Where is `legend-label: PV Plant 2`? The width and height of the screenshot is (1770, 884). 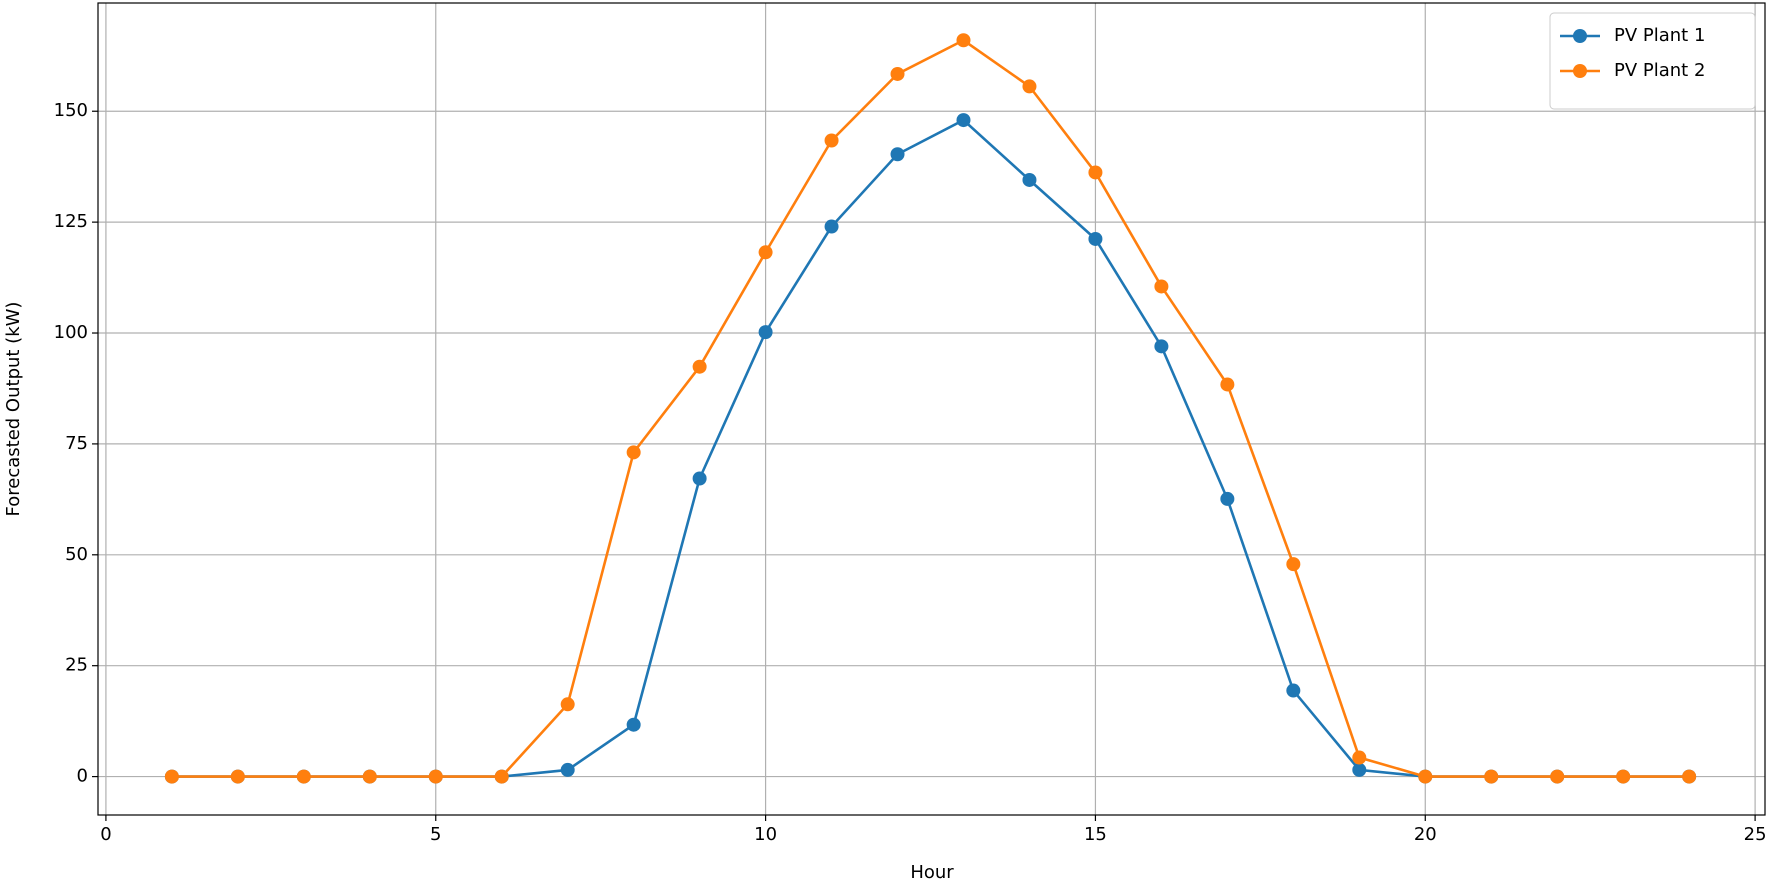 legend-label: PV Plant 2 is located at coordinates (1659, 70).